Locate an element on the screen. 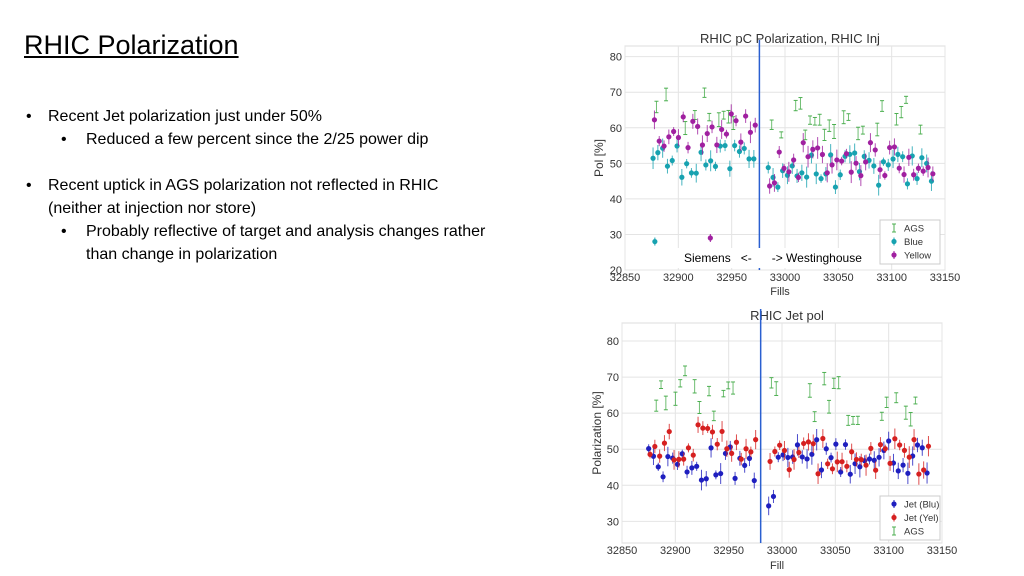 The width and height of the screenshot is (1024, 576). y-tick-label: 30 is located at coordinates (613, 522).